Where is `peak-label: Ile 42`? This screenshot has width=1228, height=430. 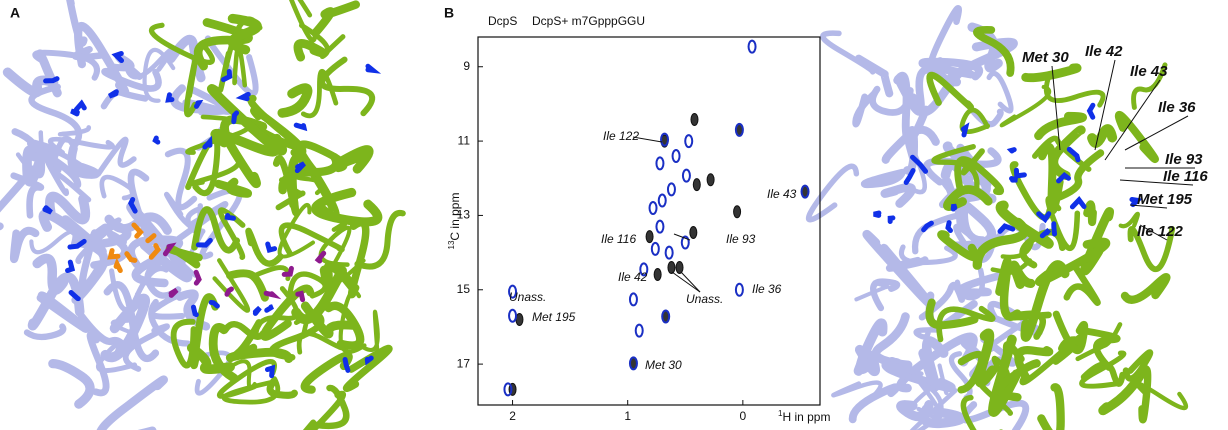 peak-label: Ile 42 is located at coordinates (633, 277).